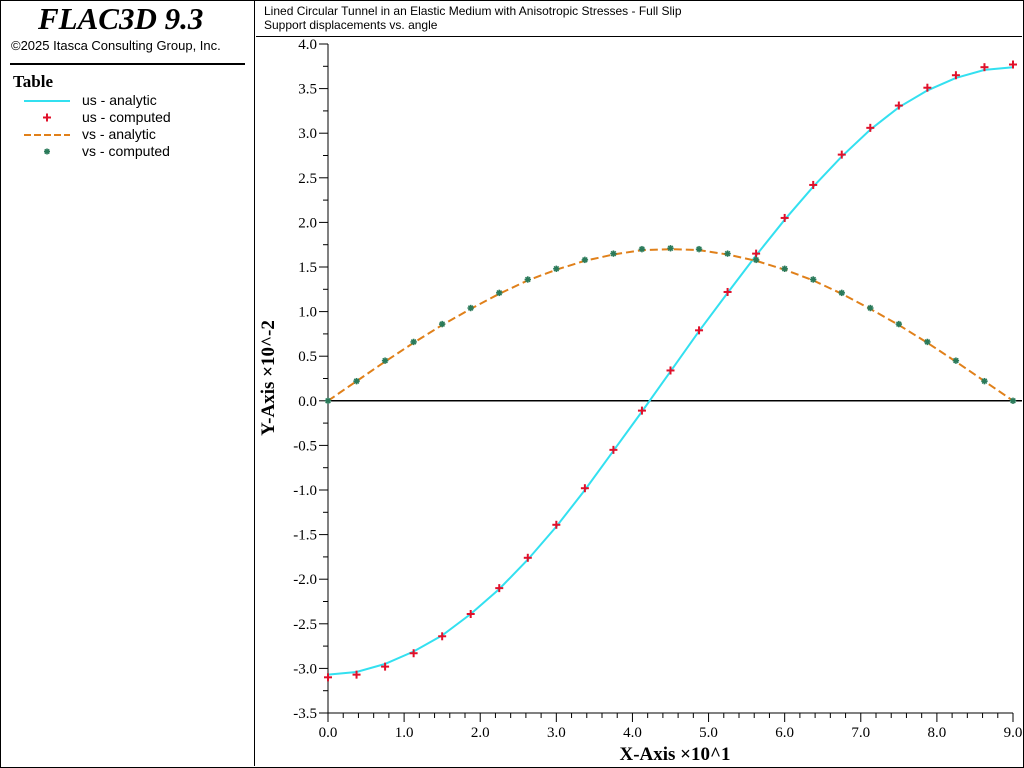 The image size is (1024, 768). I want to click on copyright-text: ©2025 Itasca Consulting Group, Inc., so click(116, 45).